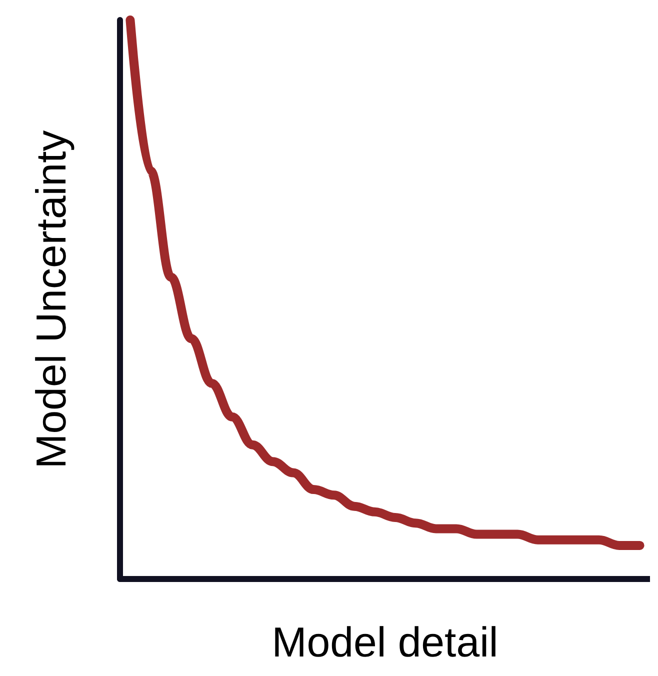 This screenshot has width=658, height=676. What do you see at coordinates (51, 299) in the screenshot?
I see `y-axis-title: Model Uncertainty` at bounding box center [51, 299].